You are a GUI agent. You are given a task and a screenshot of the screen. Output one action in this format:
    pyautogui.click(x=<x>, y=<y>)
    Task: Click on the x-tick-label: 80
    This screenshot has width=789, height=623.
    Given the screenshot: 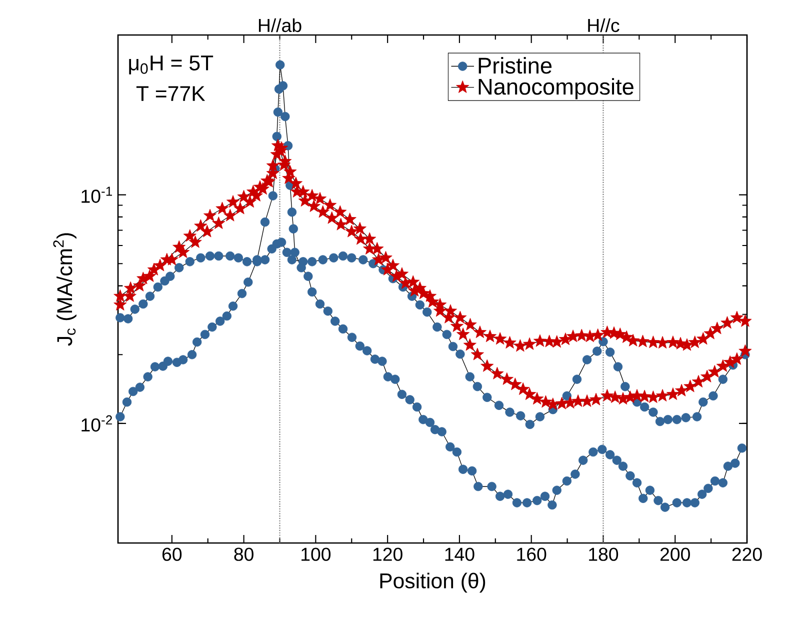 What is the action you would take?
    pyautogui.click(x=244, y=554)
    